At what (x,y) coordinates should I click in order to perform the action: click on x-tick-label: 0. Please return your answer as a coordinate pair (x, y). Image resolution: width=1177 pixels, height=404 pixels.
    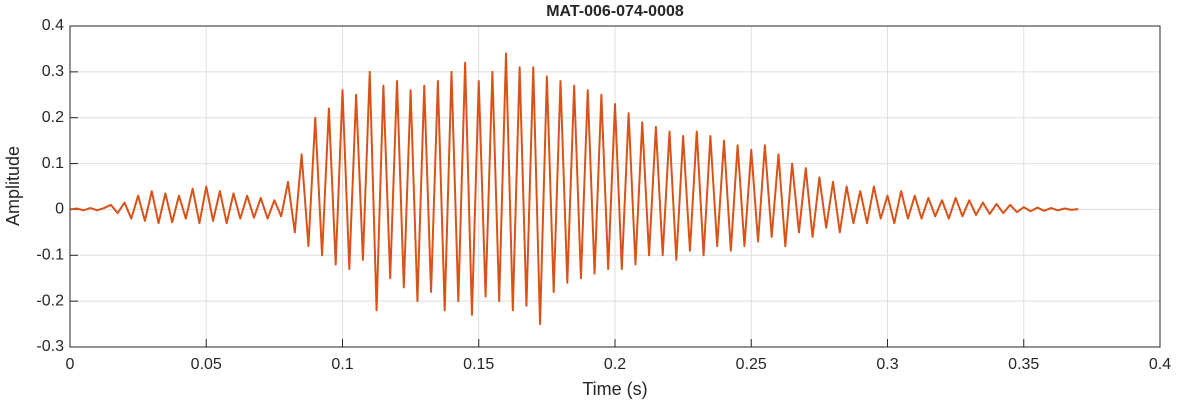
    Looking at the image, I should click on (70, 364).